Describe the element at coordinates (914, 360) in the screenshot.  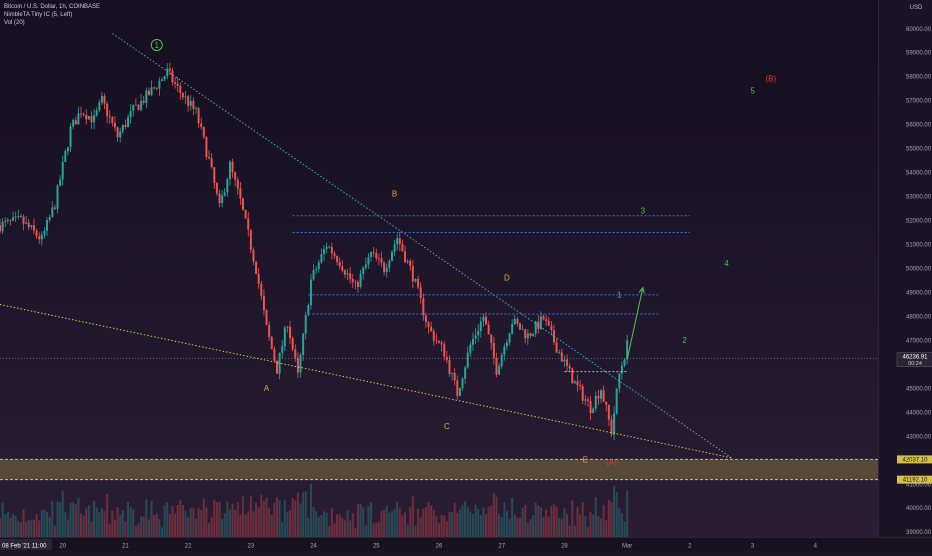
I see `current-price-tag` at that location.